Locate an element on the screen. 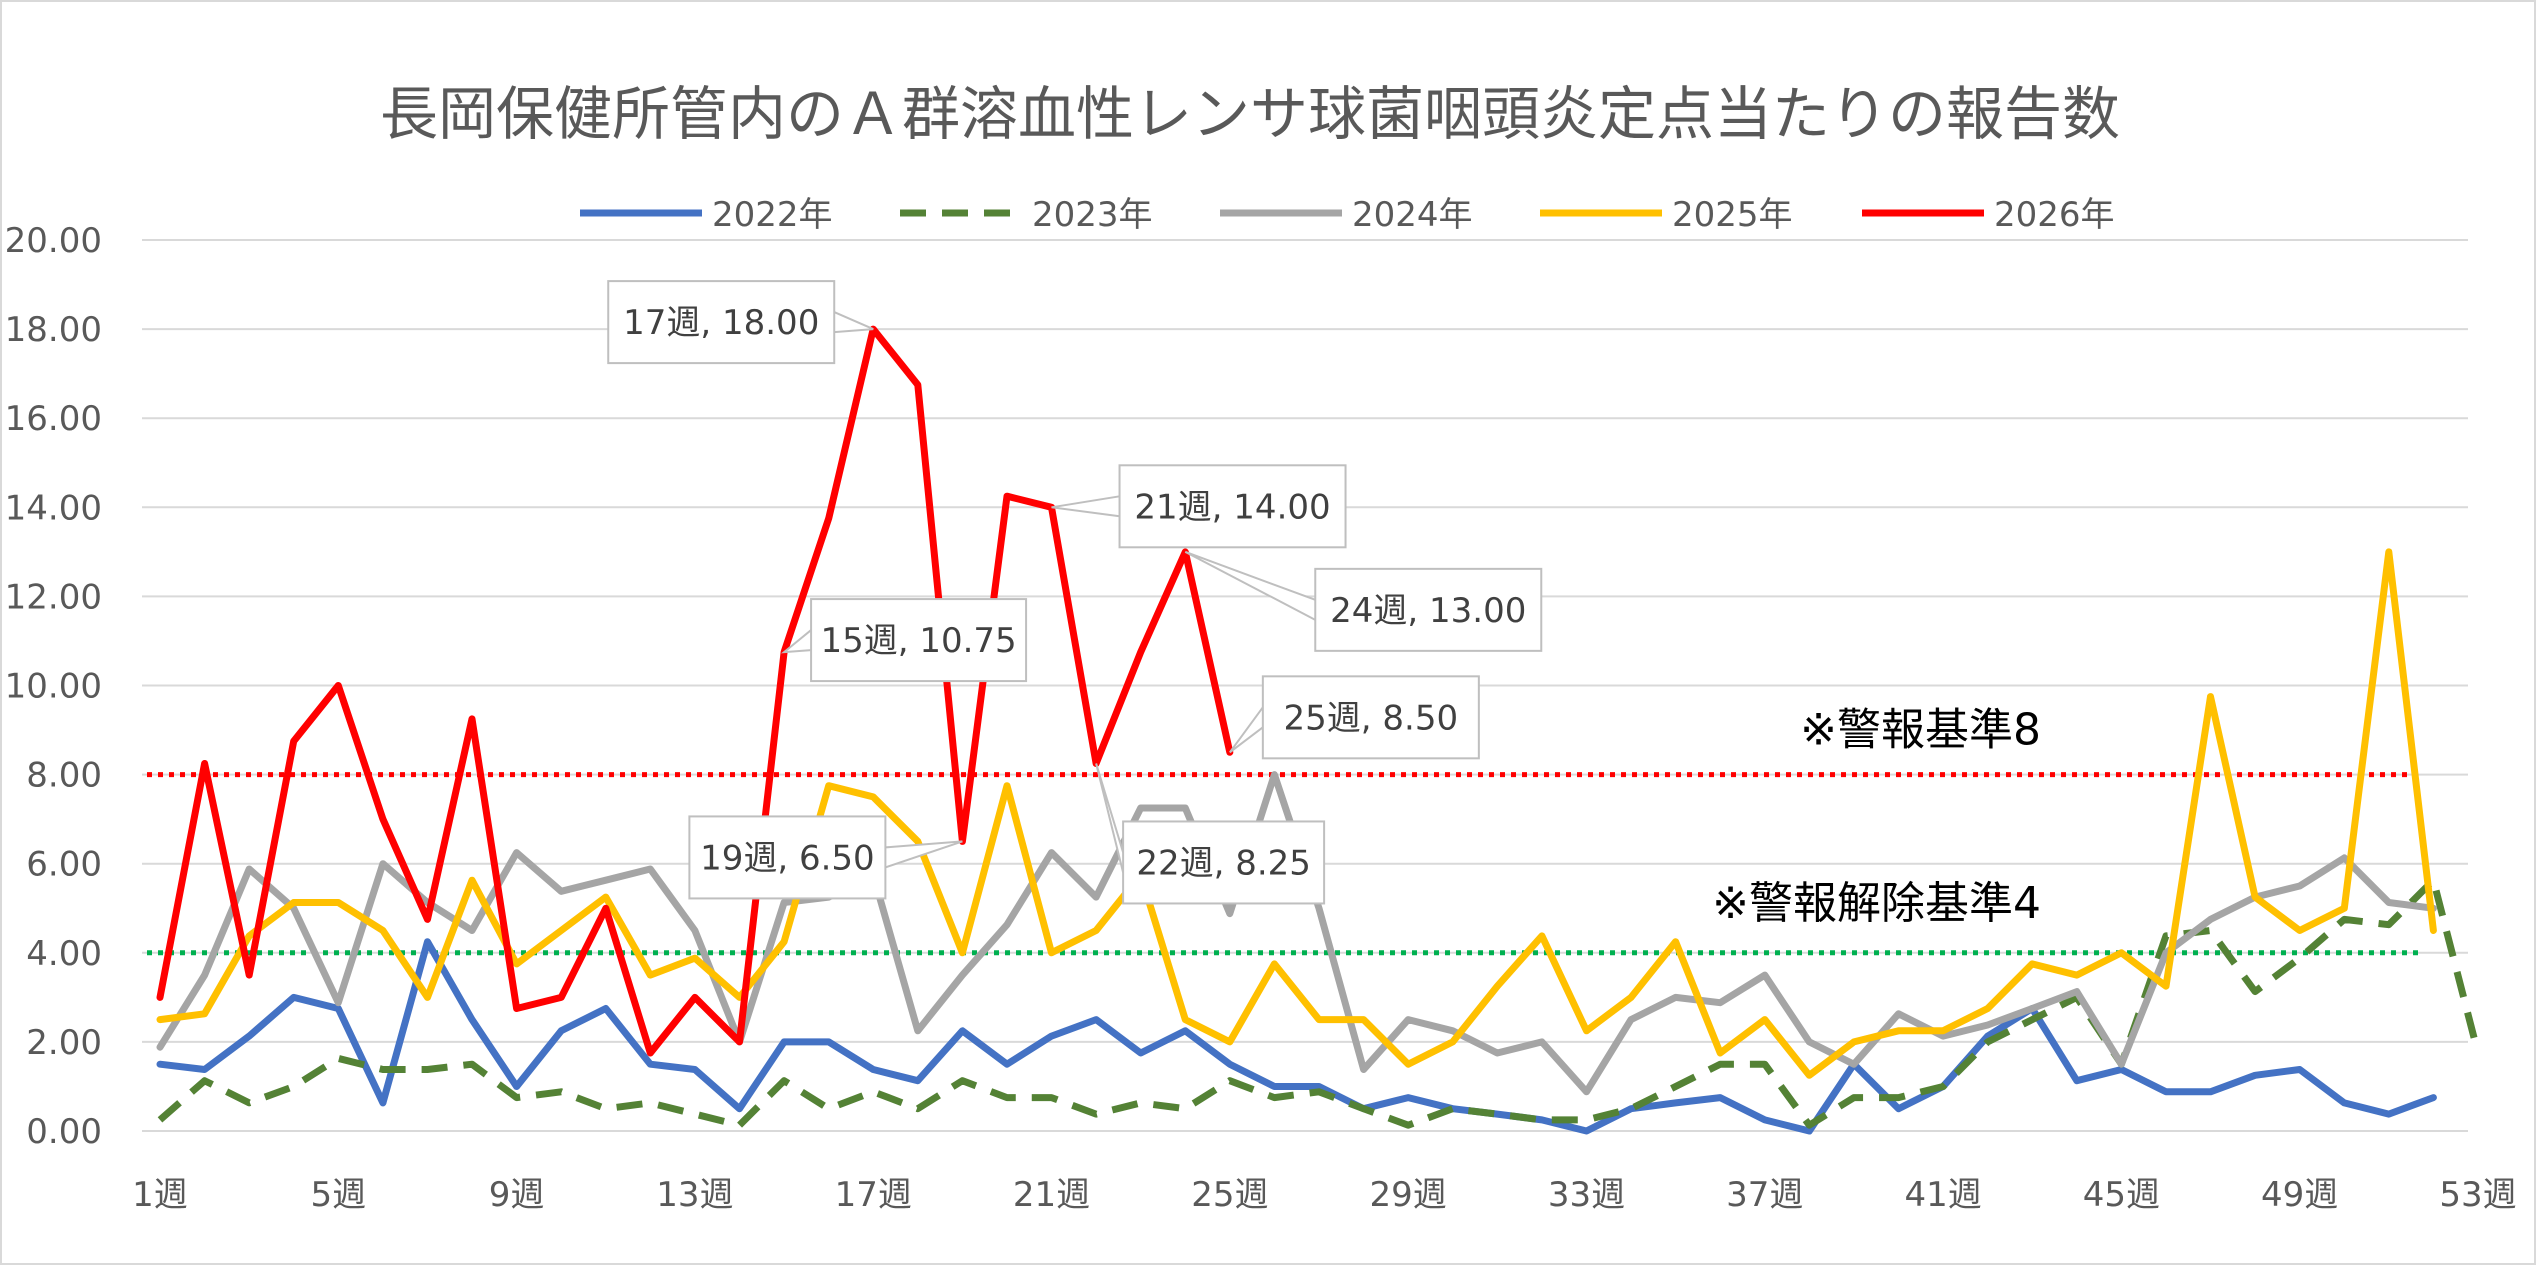 Image resolution: width=2536 pixels, height=1265 pixels. callout-label: 22週, 8.25 is located at coordinates (1223, 863).